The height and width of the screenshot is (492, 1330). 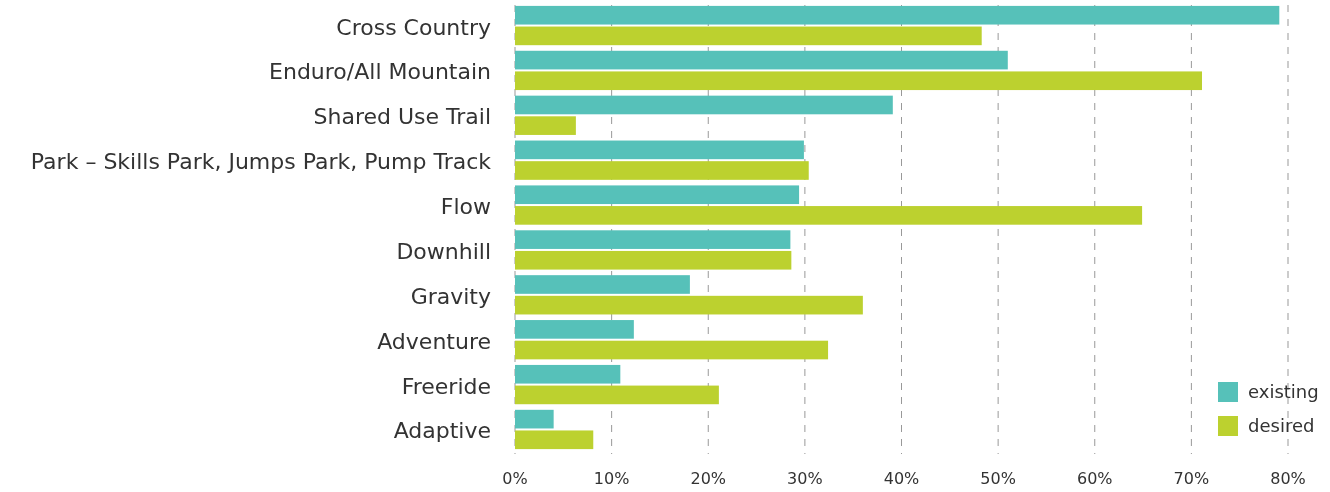 I want to click on x-tick-label: 50%, so click(x=998, y=478).